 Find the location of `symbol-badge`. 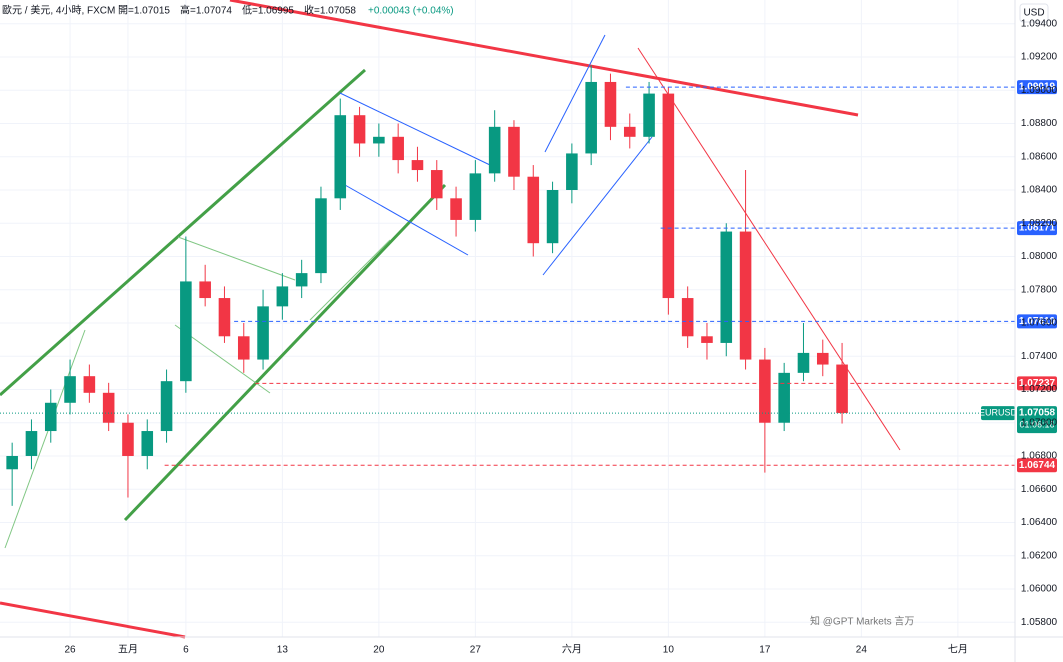

symbol-badge is located at coordinates (998, 413).